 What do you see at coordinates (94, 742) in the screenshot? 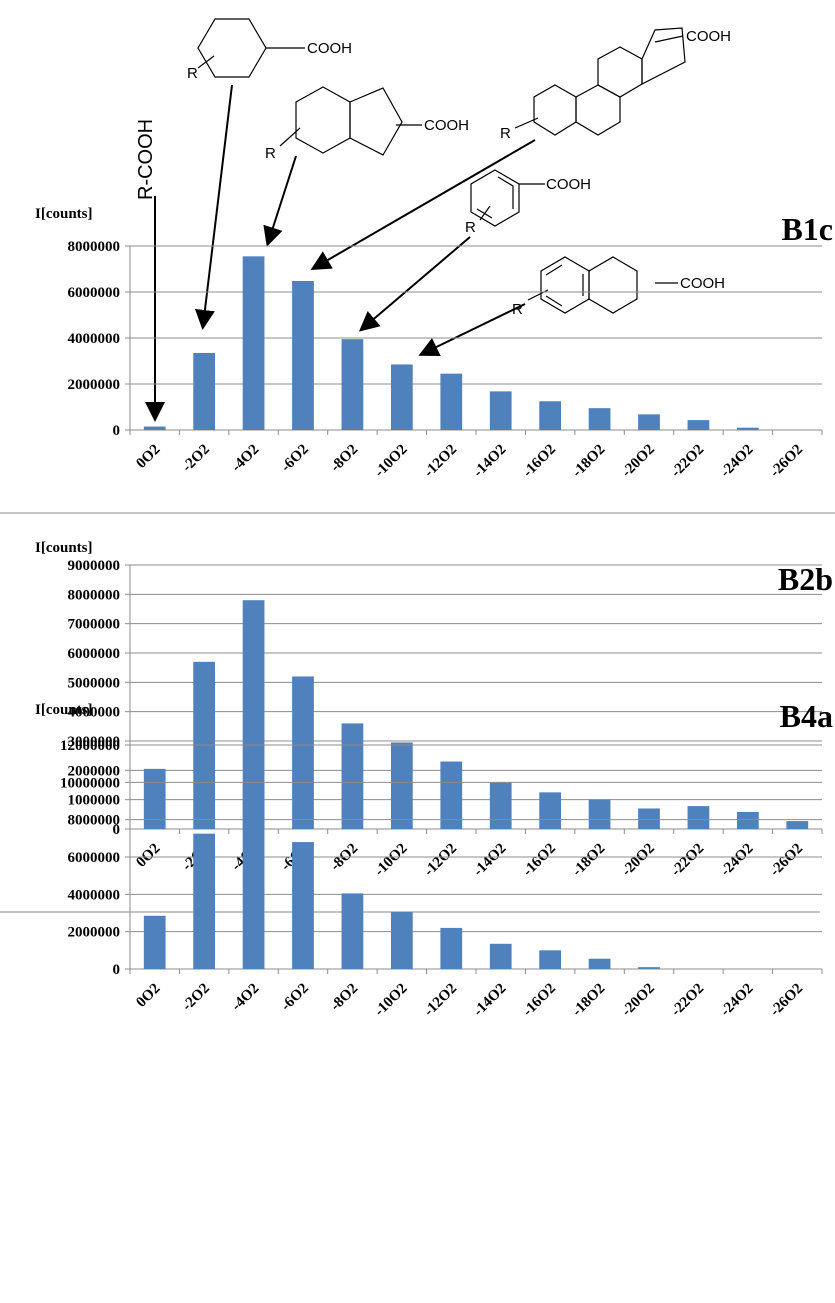
I see `y-tick-label: 3000000` at bounding box center [94, 742].